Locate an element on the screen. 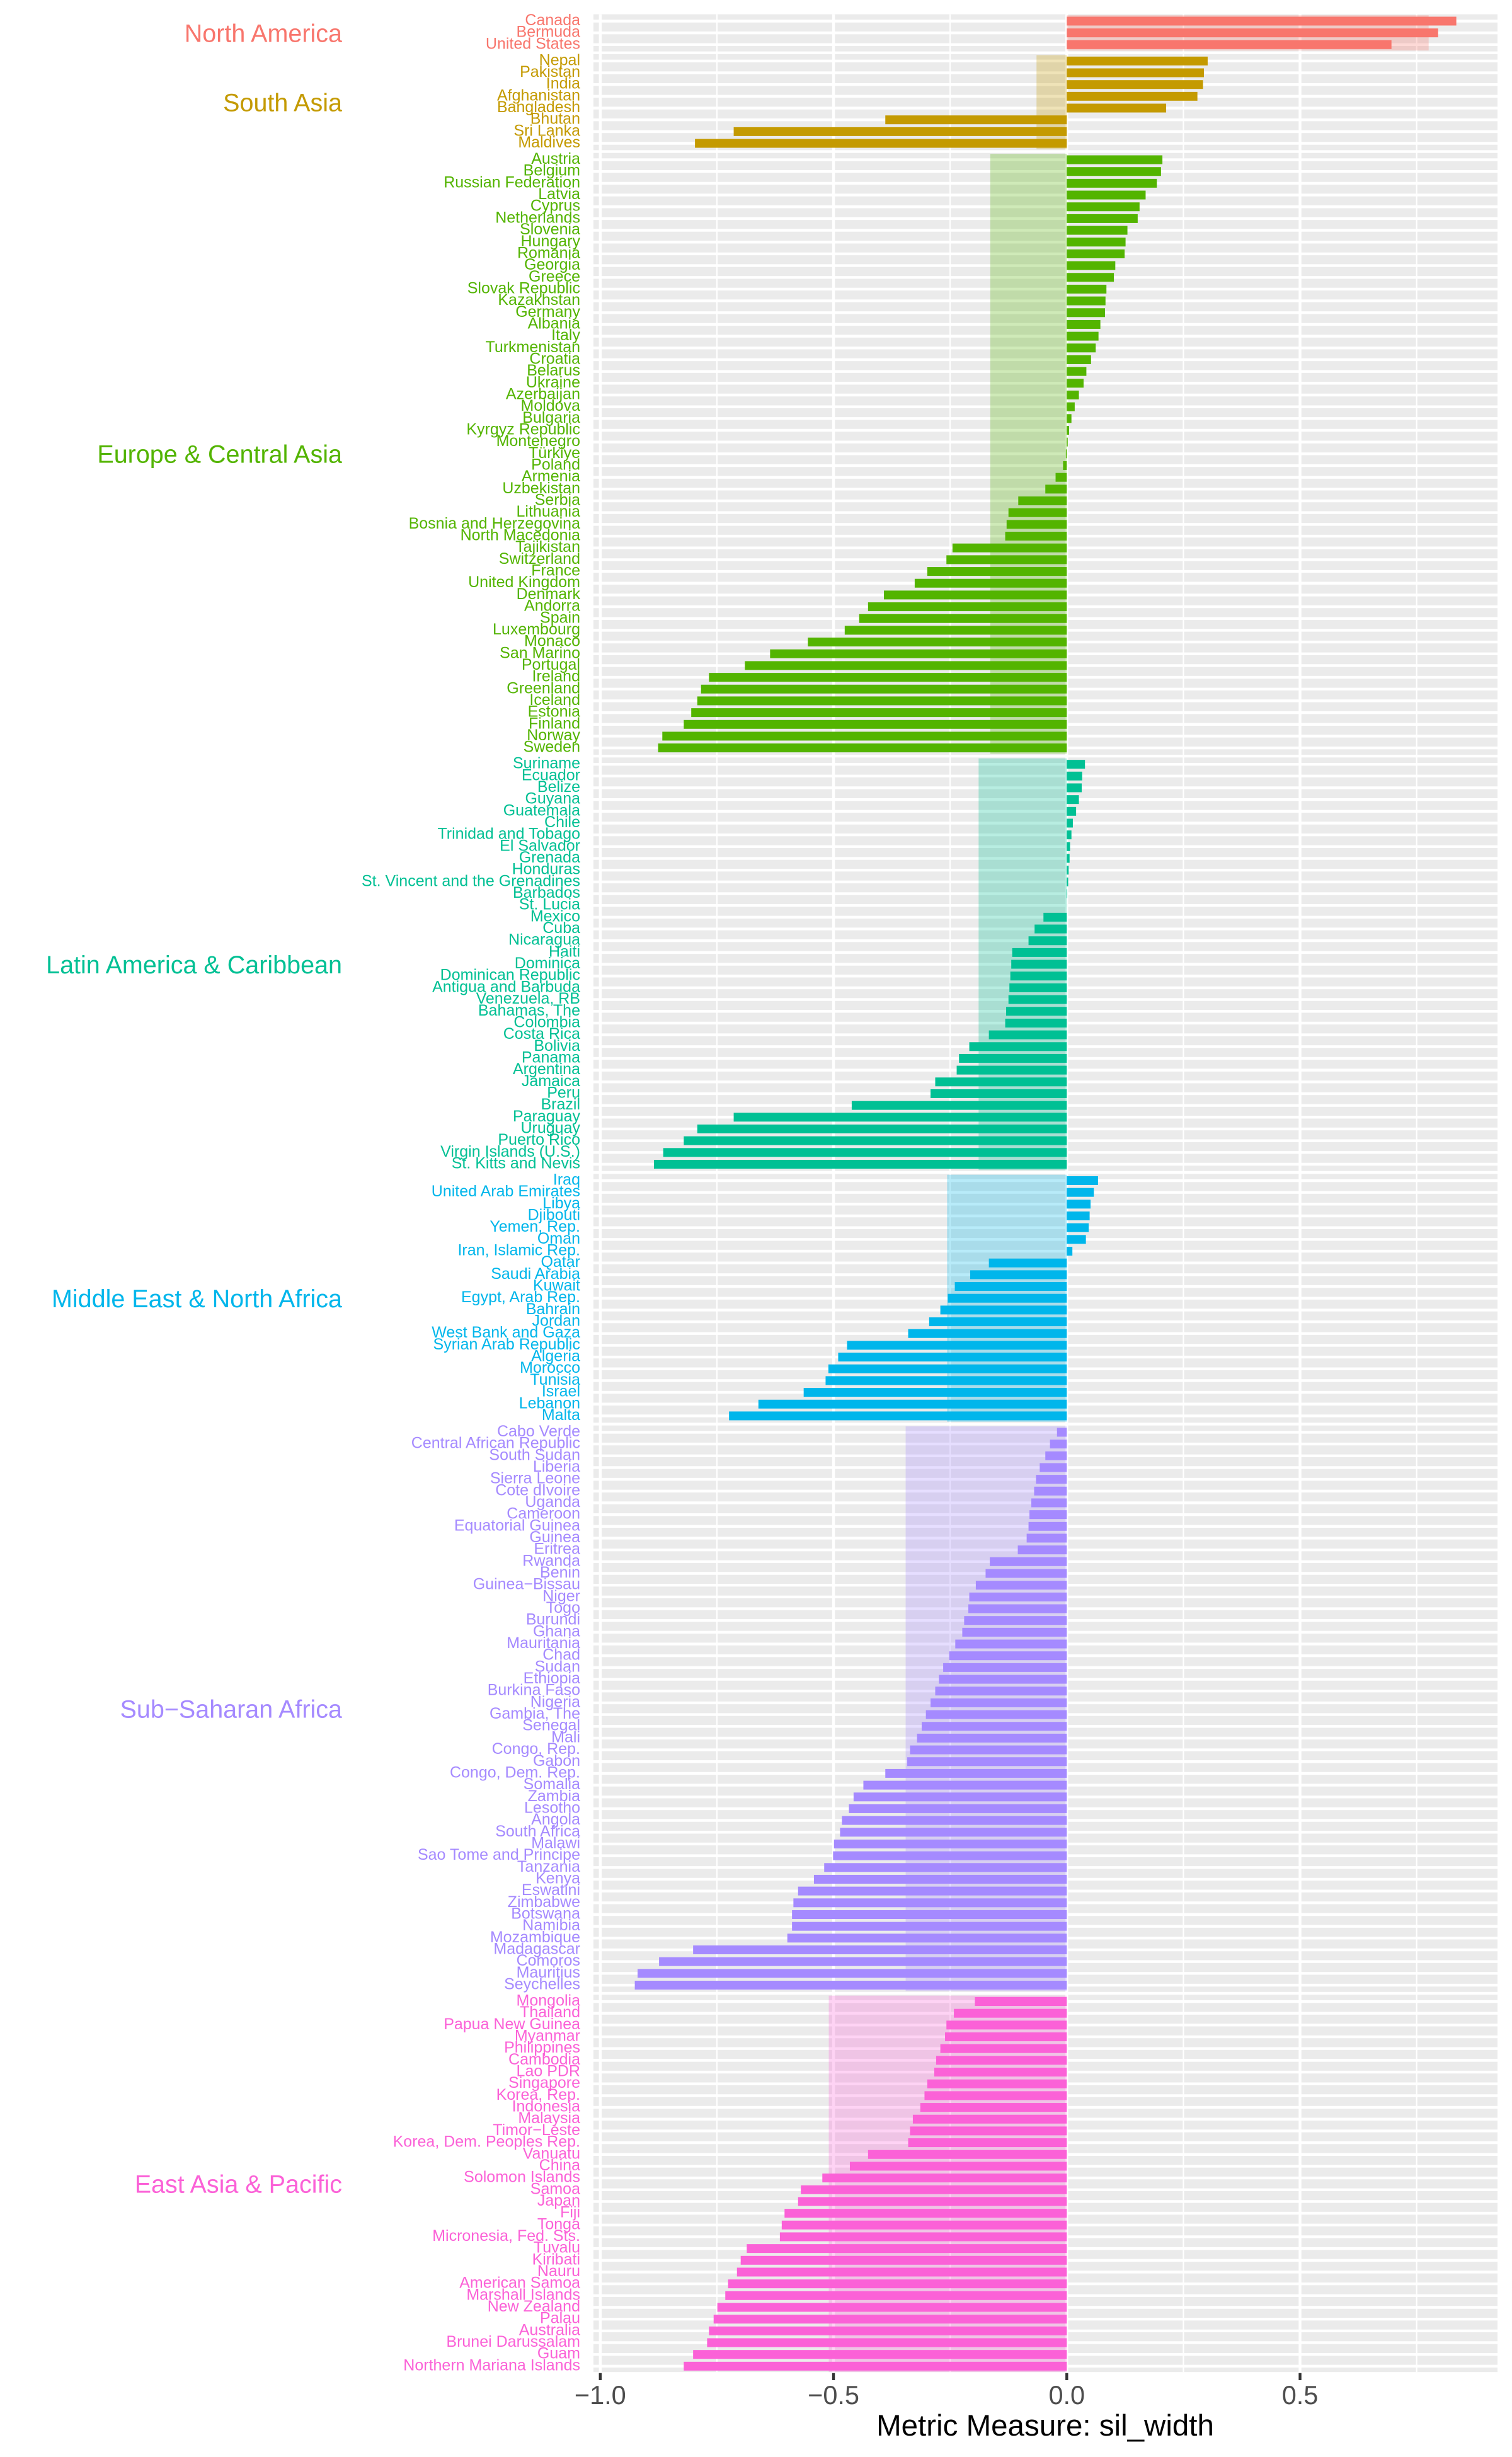 The height and width of the screenshot is (2457, 1512). svg-text: Guinea−Bissau is located at coordinates (526, 1584).